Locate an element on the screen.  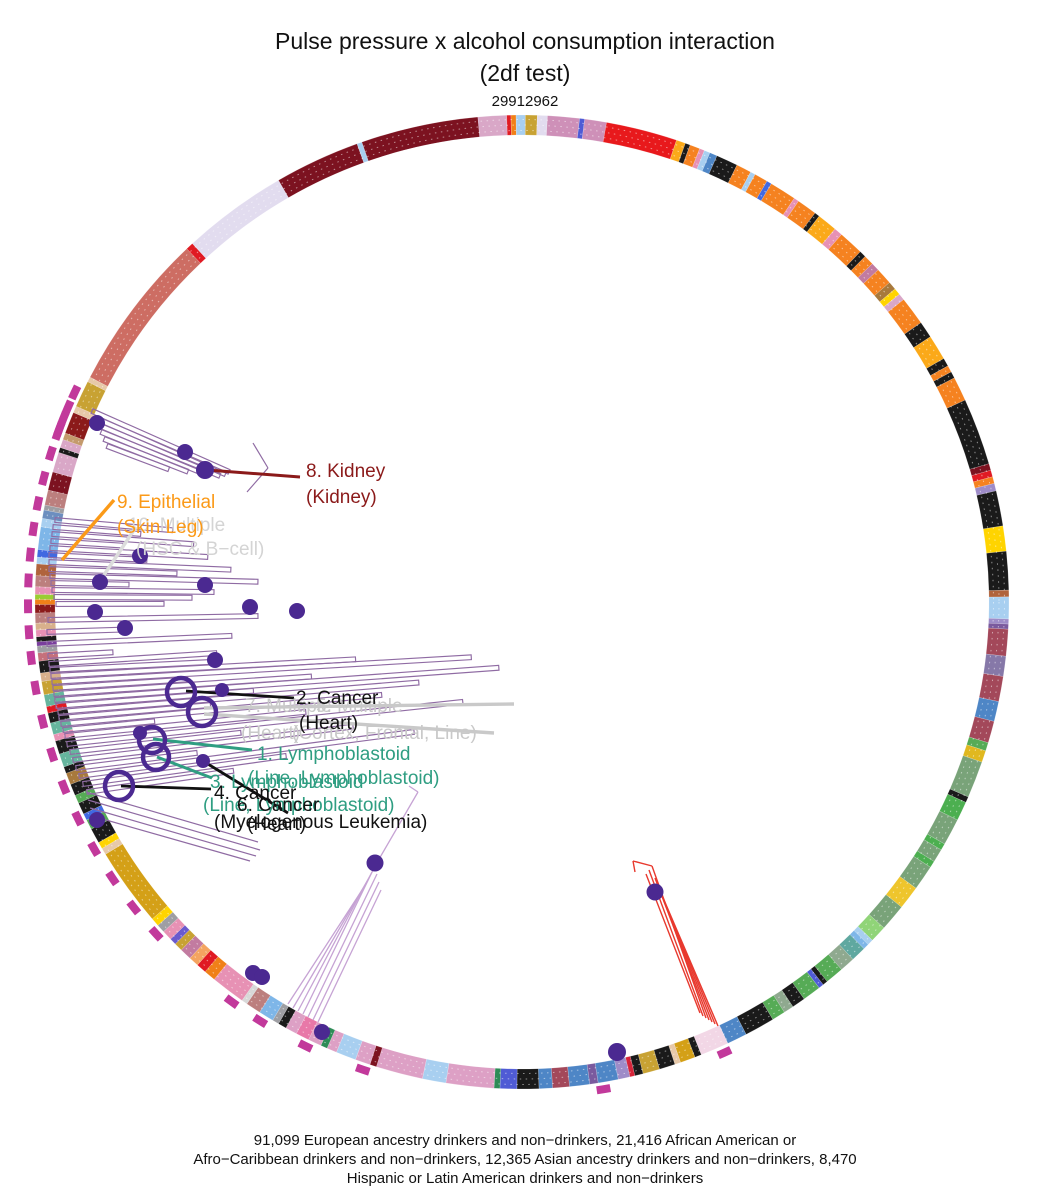
label-4-cancer-line: (Heart) is located at coordinates (276, 824).